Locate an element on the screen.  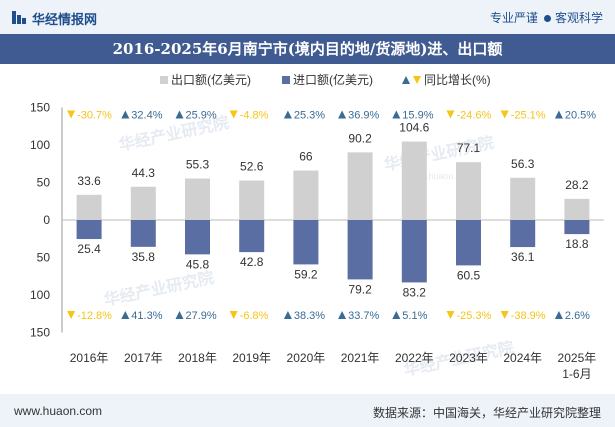
import-growth-label: 33.7% is located at coordinates (363, 316).